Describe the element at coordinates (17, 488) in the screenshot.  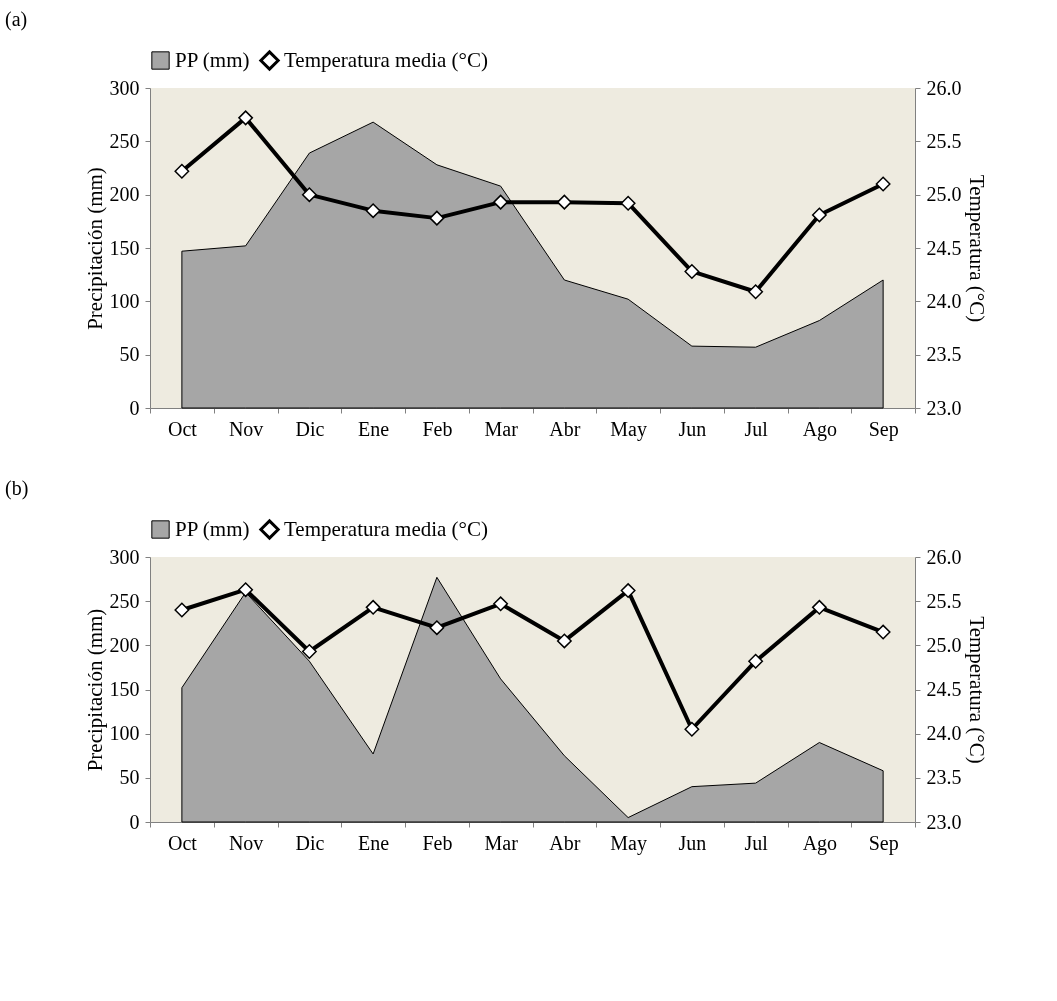
I see `text: (b)` at that location.